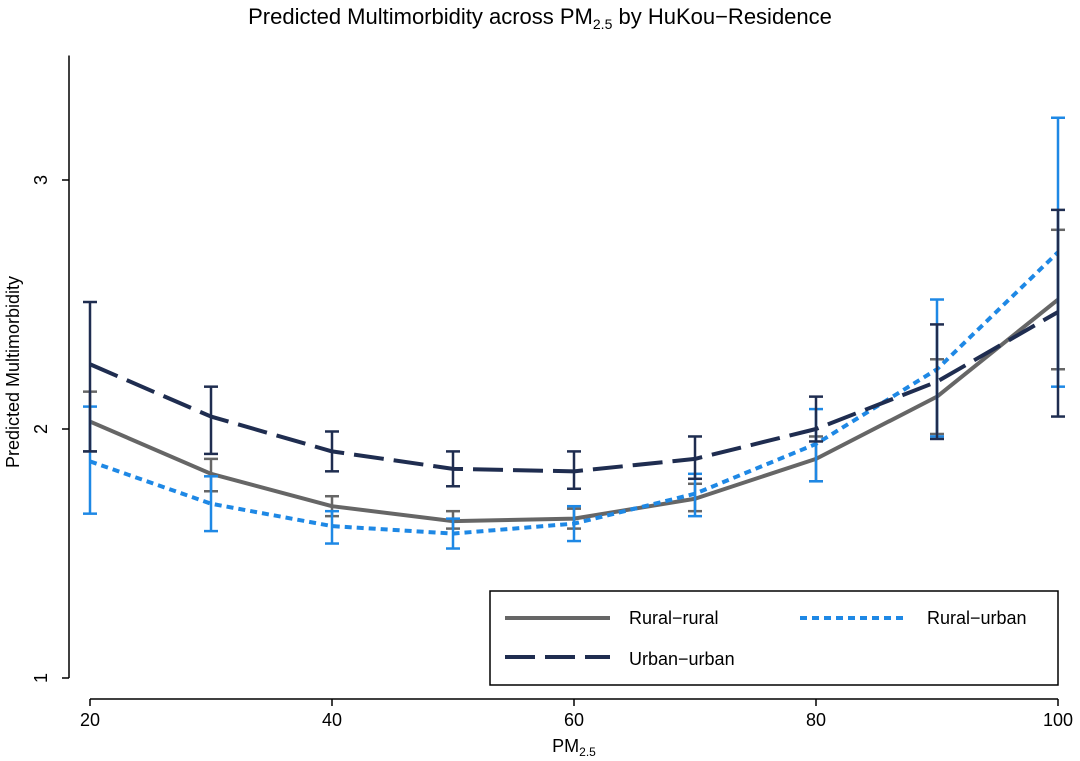  What do you see at coordinates (41, 180) in the screenshot?
I see `y-tick-label: 3` at bounding box center [41, 180].